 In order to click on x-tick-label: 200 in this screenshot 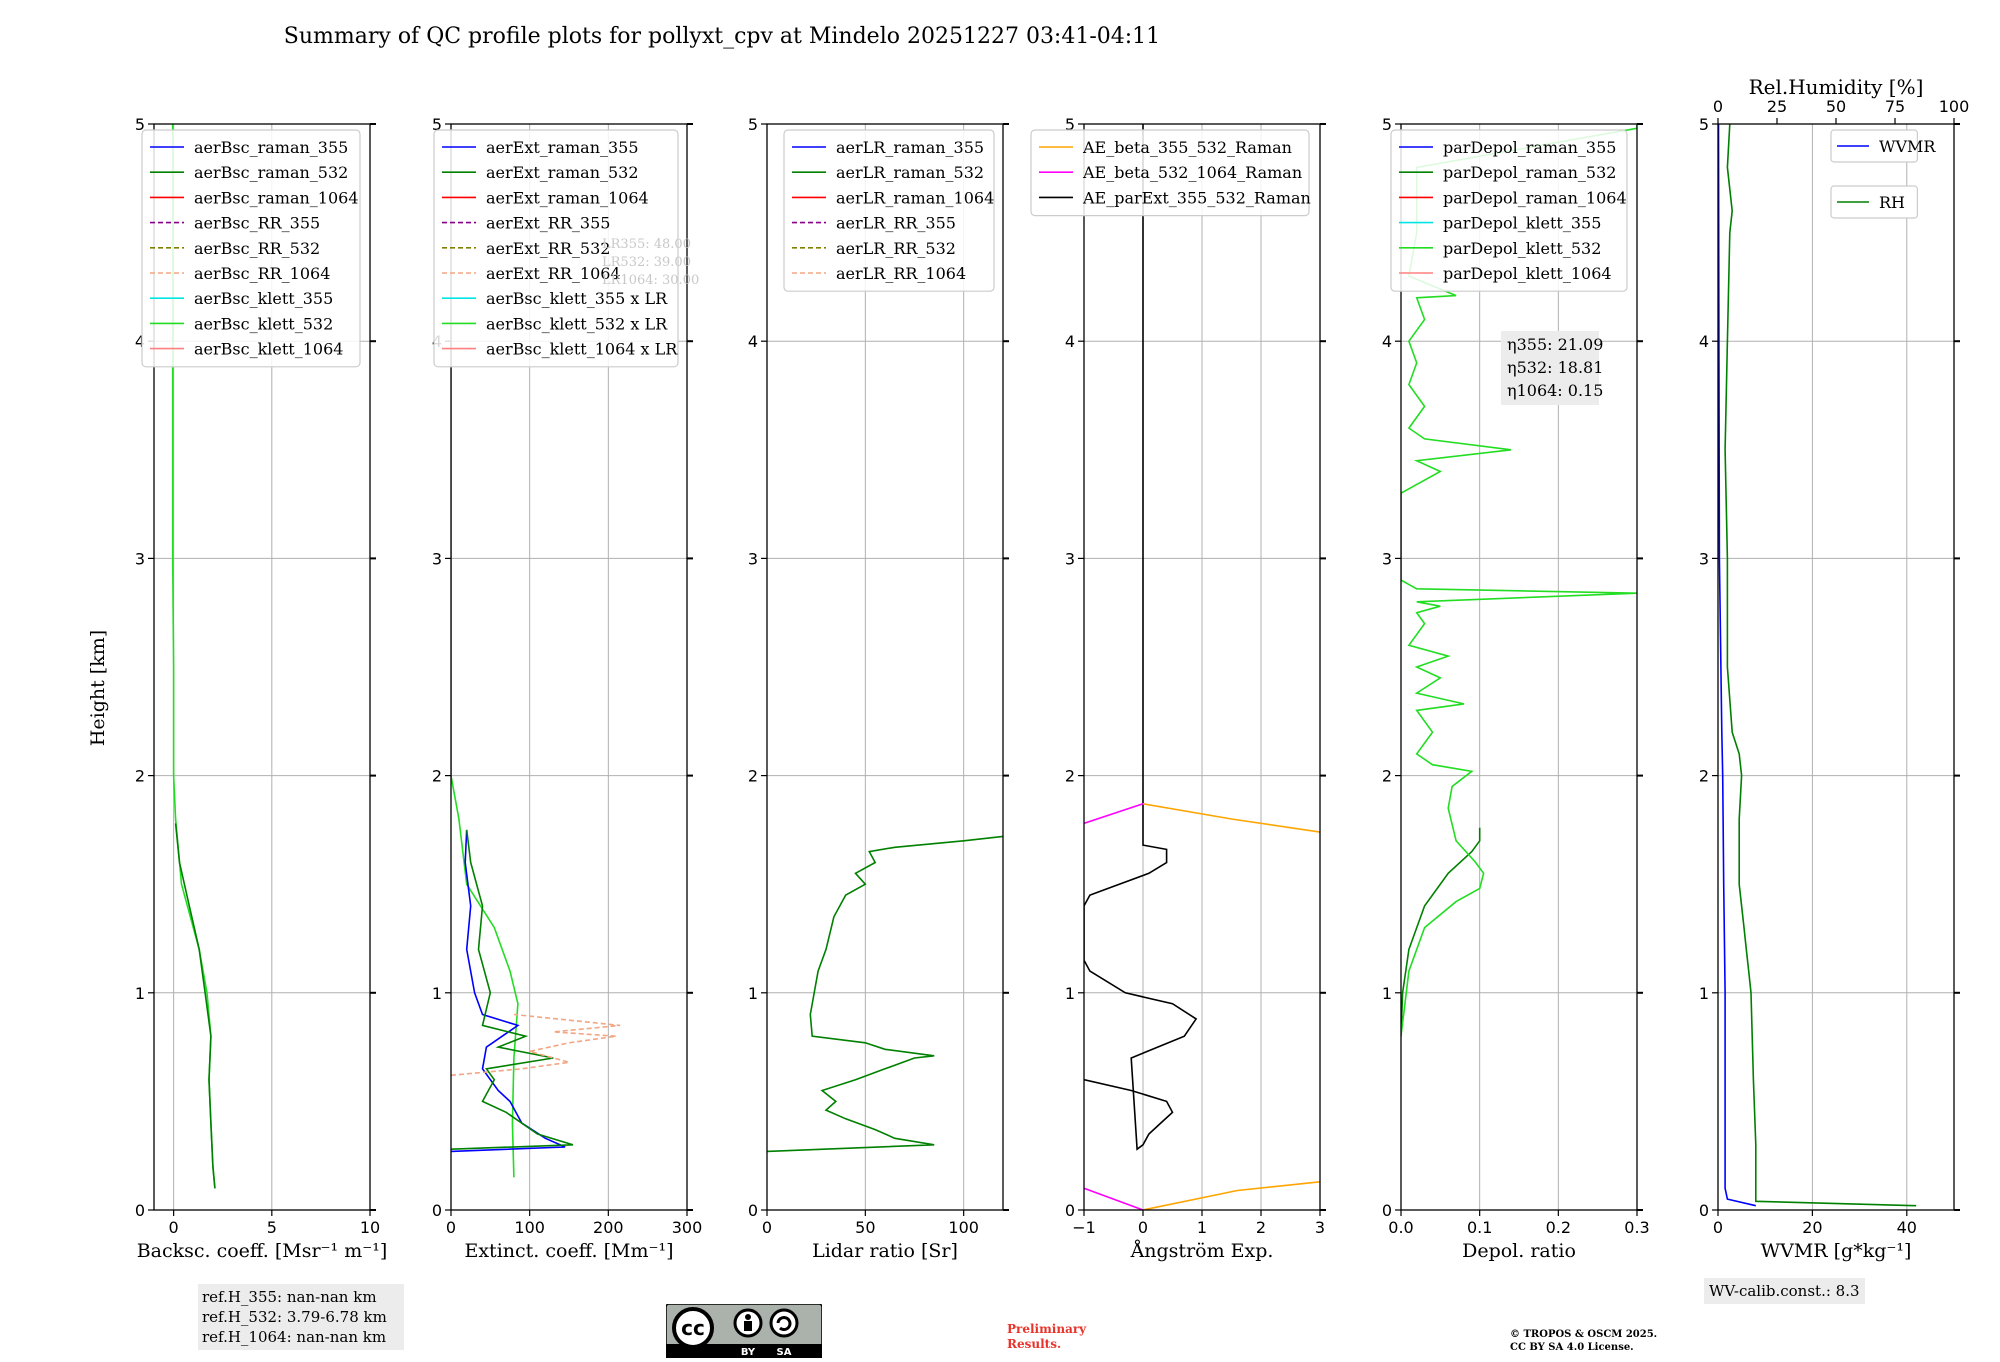, I will do `click(608, 1227)`.